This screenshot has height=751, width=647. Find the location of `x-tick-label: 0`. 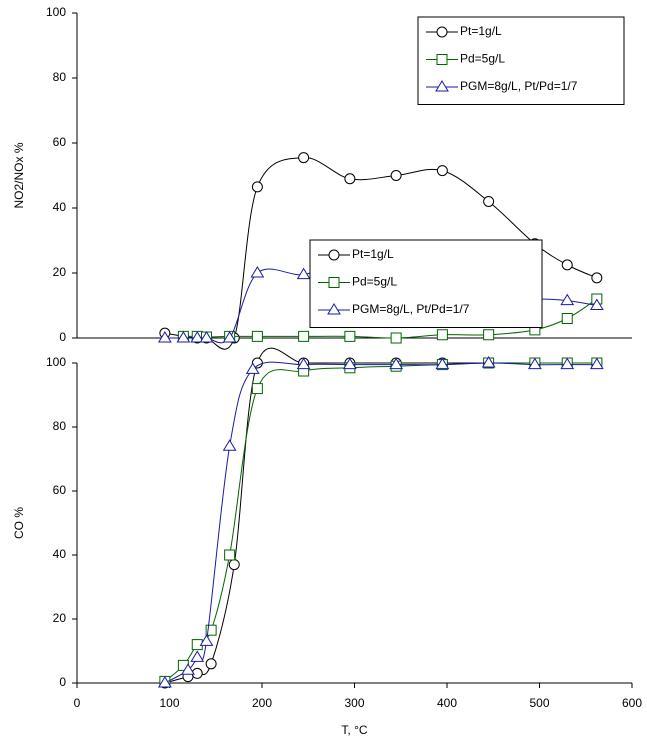

x-tick-label: 0 is located at coordinates (77, 703).